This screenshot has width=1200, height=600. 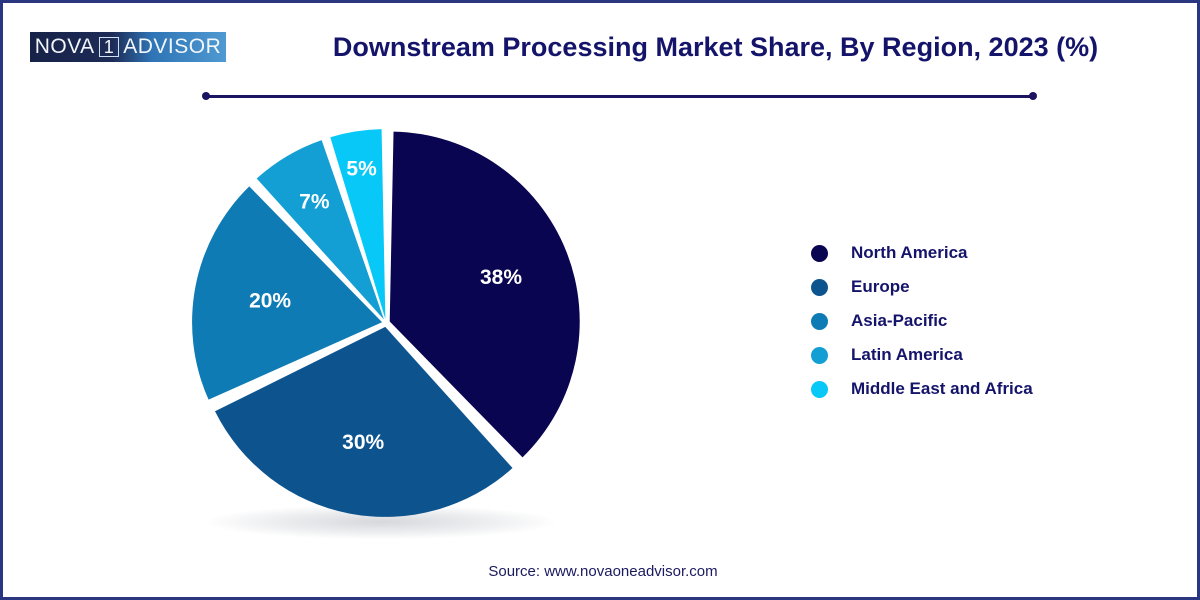 I want to click on logo-text-advisor: ADVISOR, so click(x=172, y=46).